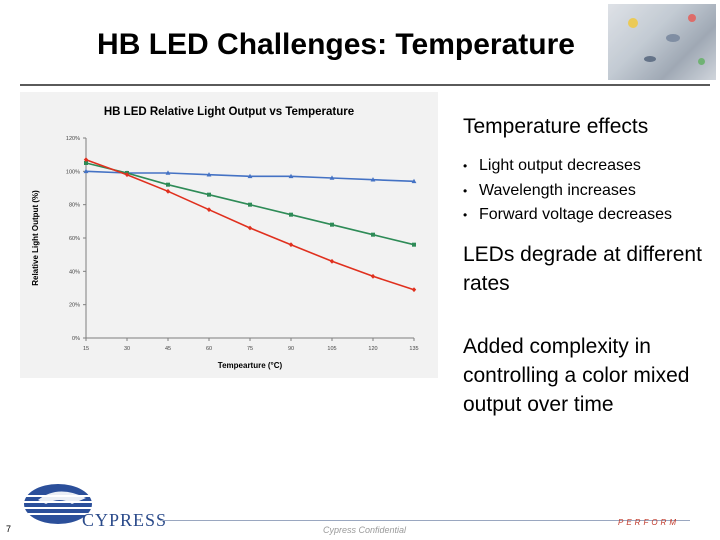 This screenshot has height=540, width=720. I want to click on x-tick-label: 15, so click(86, 349).